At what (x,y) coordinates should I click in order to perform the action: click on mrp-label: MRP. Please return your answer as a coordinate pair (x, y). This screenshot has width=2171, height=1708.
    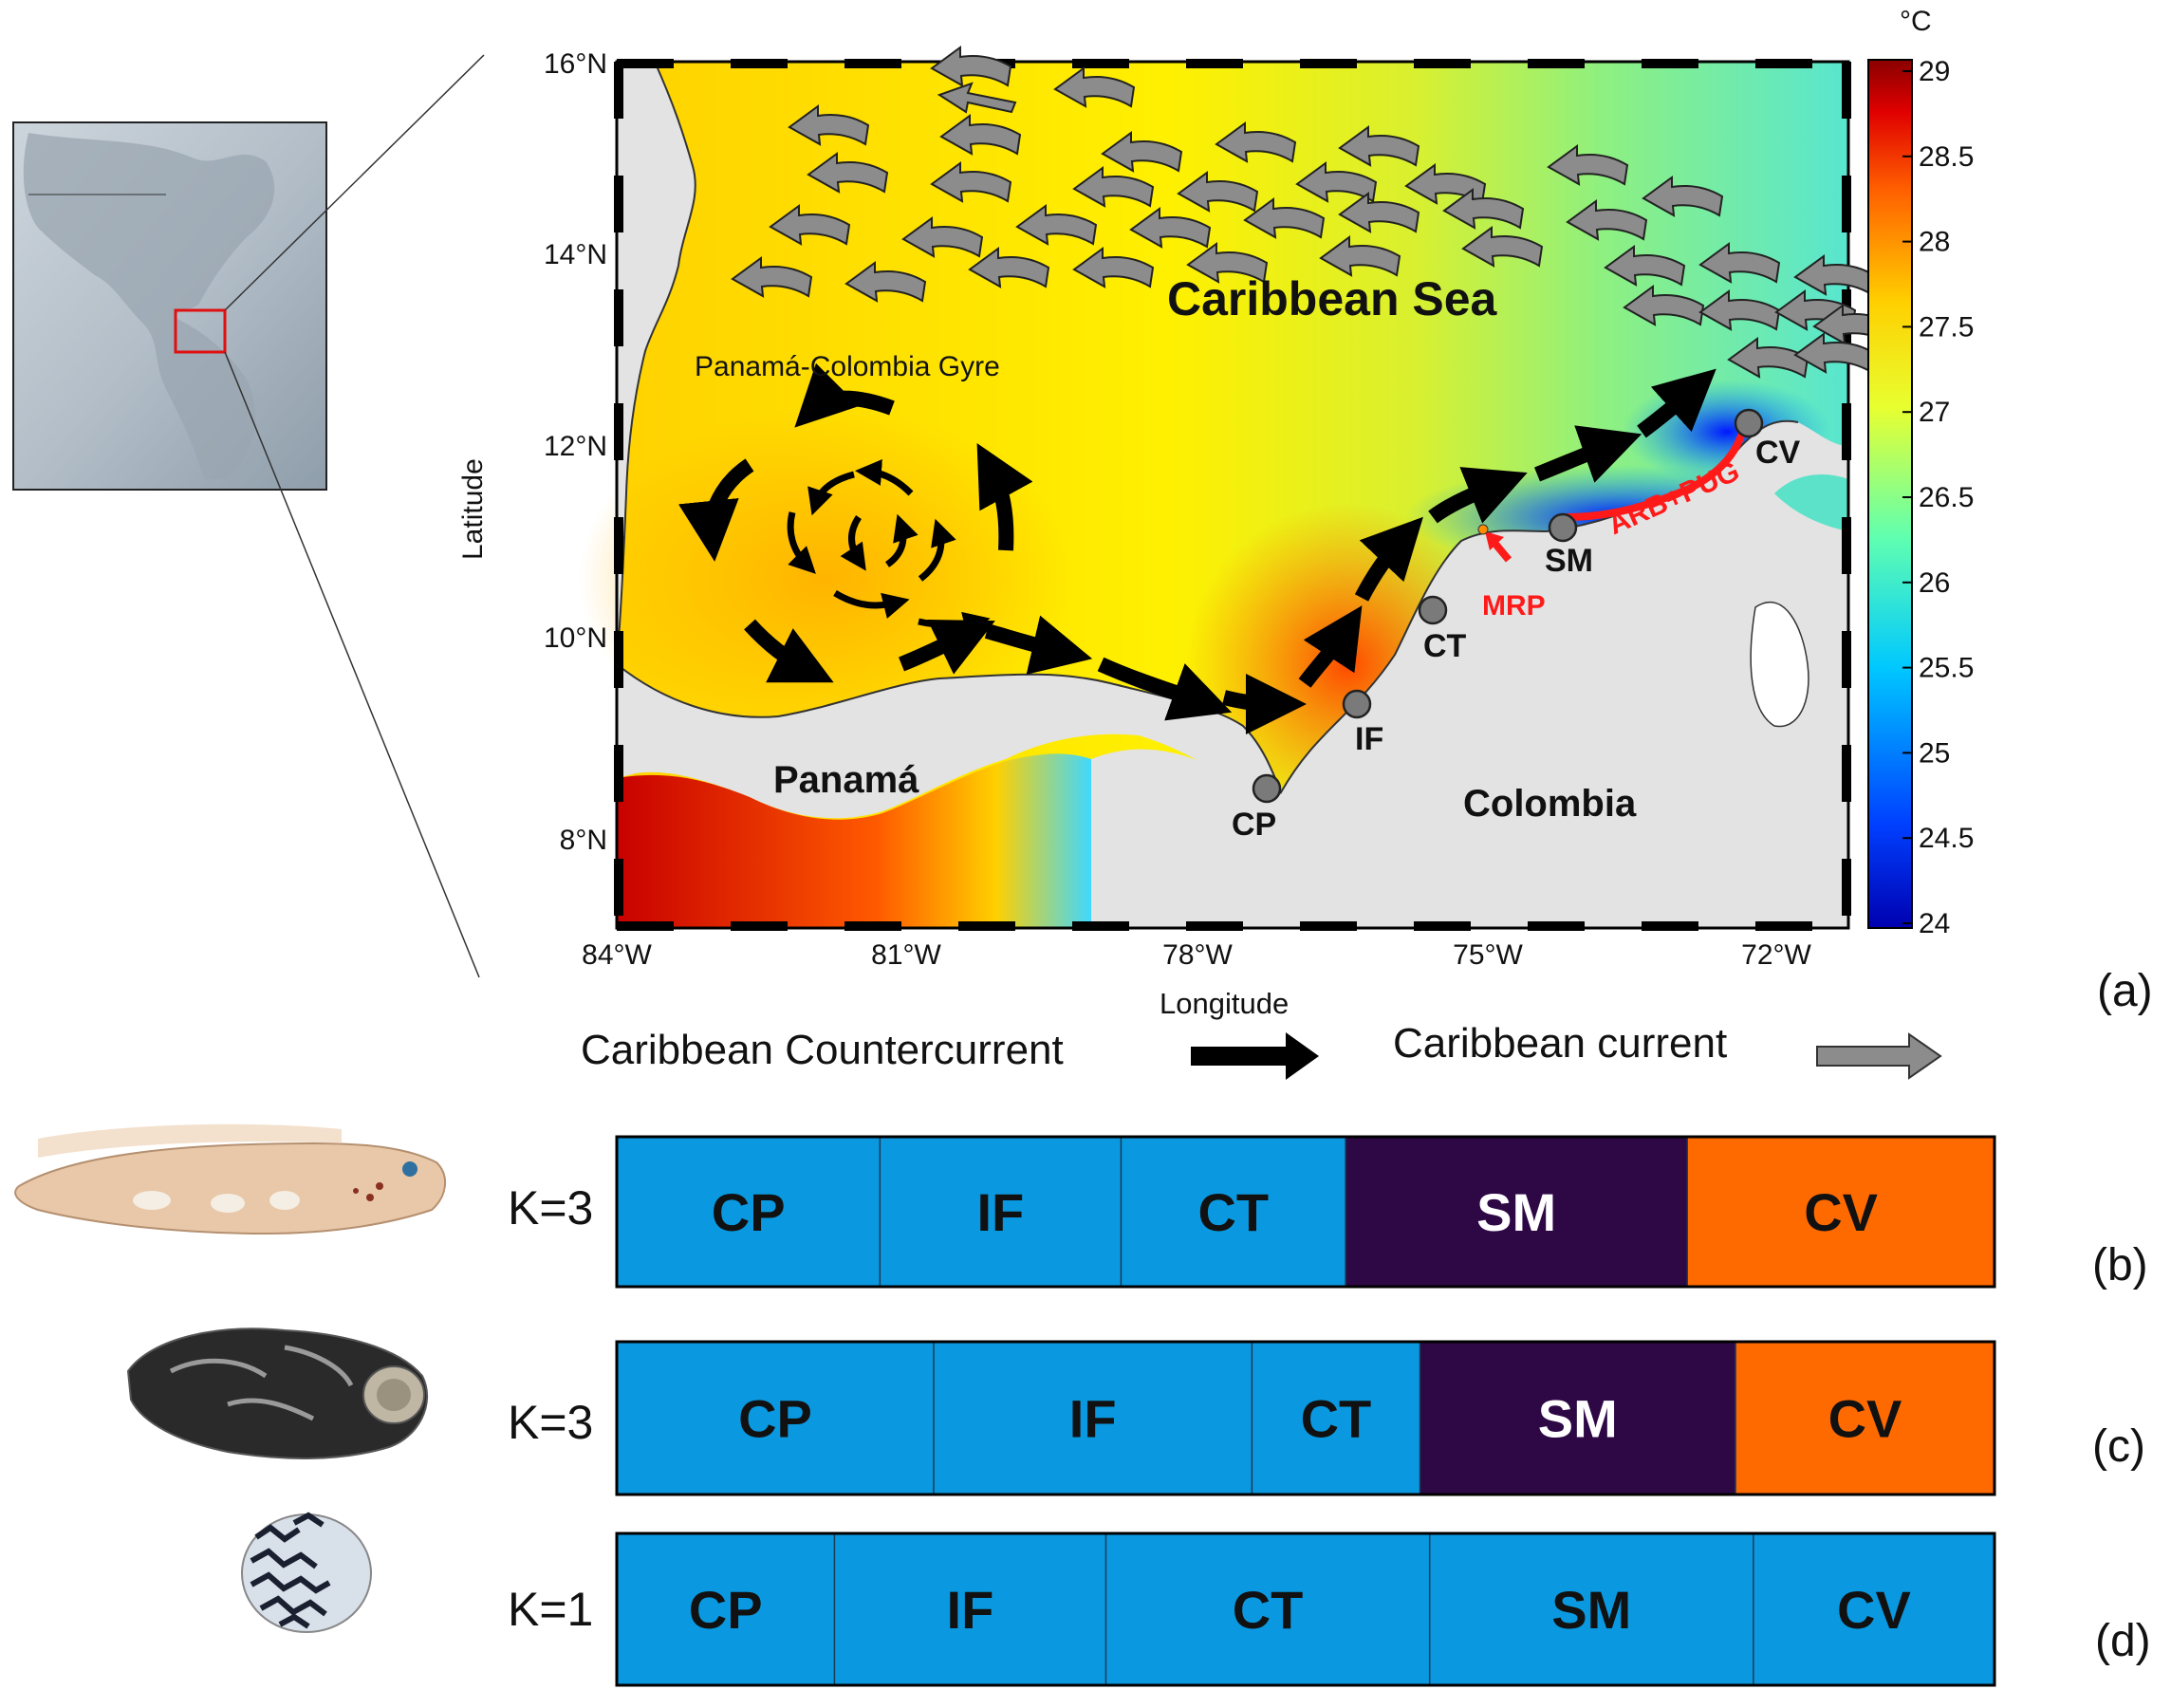
    Looking at the image, I should click on (1514, 606).